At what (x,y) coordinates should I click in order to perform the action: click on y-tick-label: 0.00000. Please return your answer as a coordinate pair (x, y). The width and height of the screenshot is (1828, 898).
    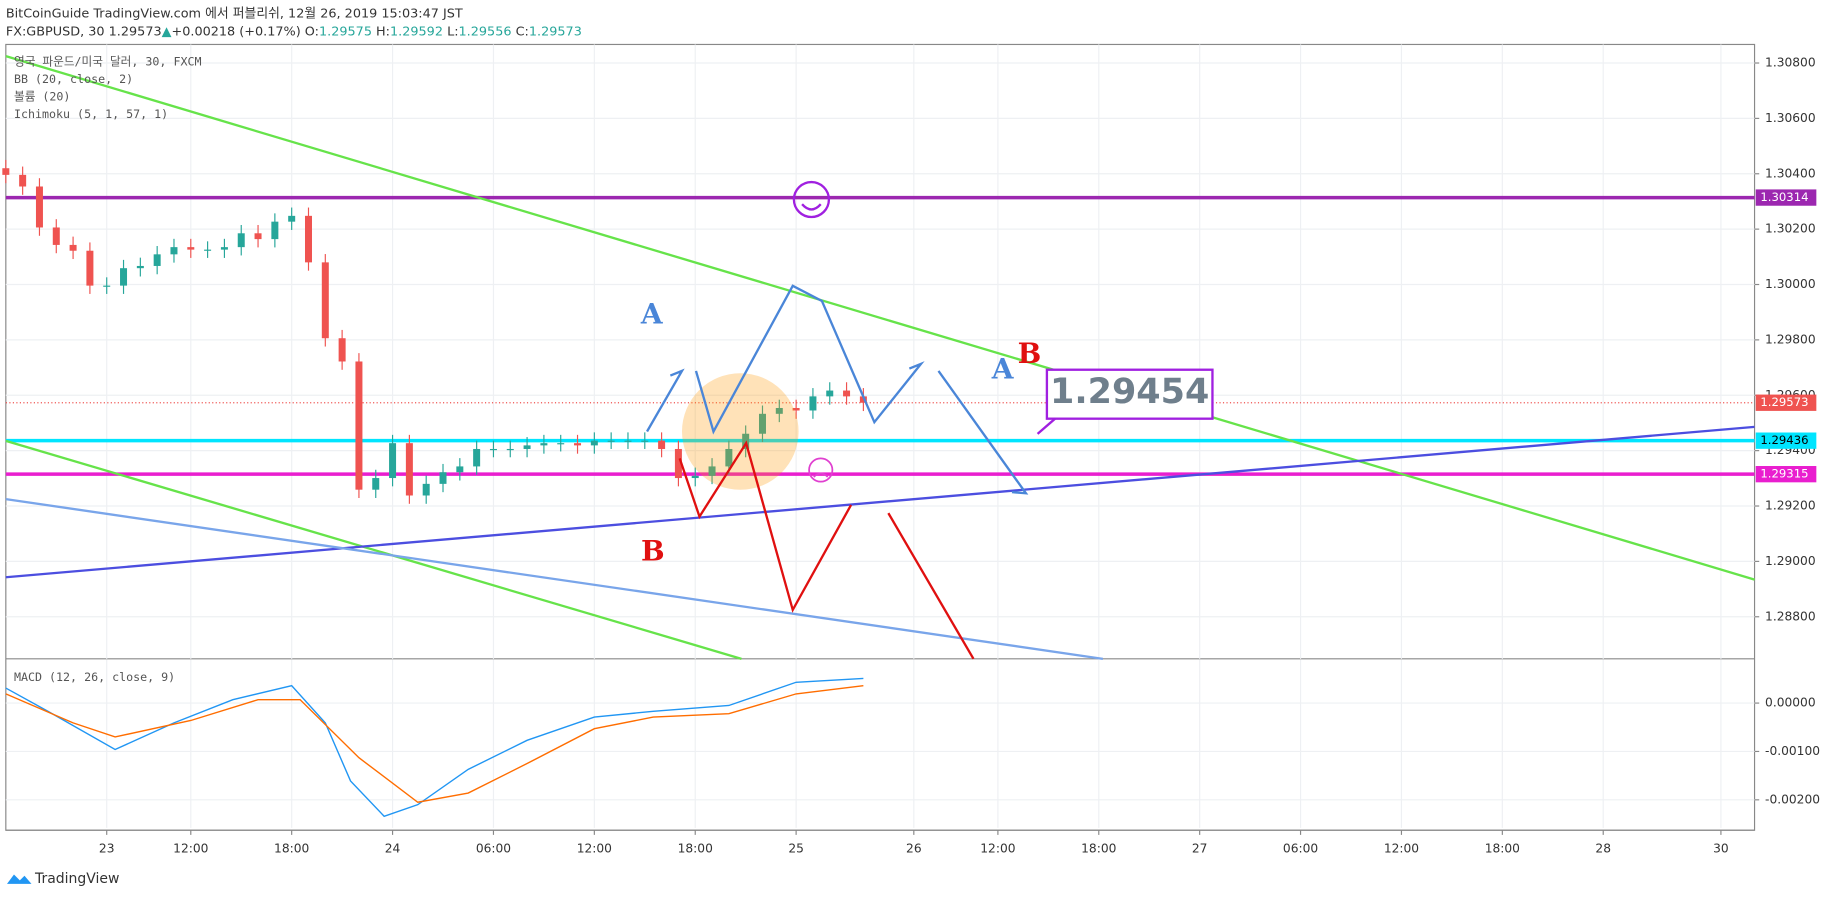
    Looking at the image, I should click on (1790, 703).